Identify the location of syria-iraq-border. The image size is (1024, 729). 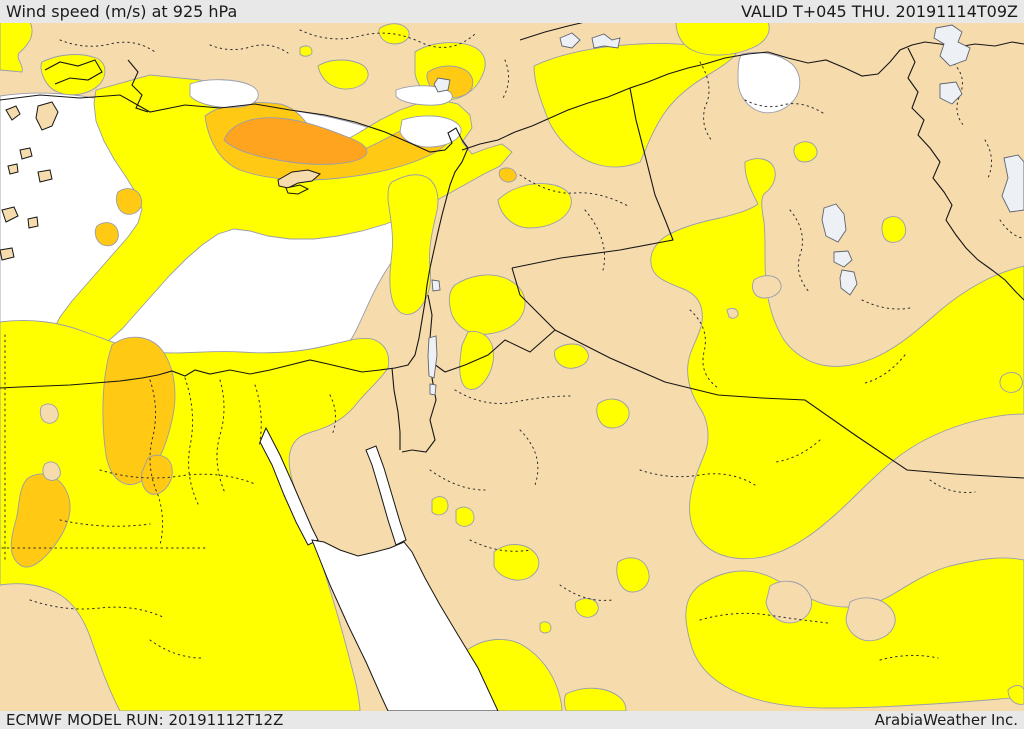
(592, 178).